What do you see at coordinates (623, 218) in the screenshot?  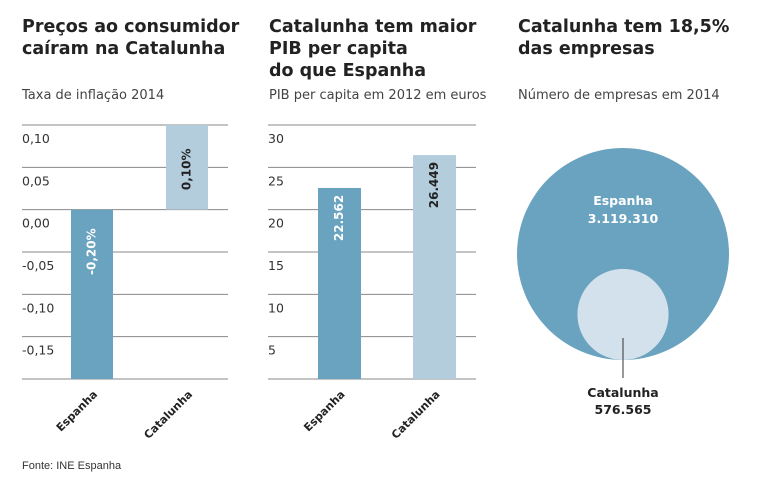 I see `bubble-espanha-value: 3.119.310` at bounding box center [623, 218].